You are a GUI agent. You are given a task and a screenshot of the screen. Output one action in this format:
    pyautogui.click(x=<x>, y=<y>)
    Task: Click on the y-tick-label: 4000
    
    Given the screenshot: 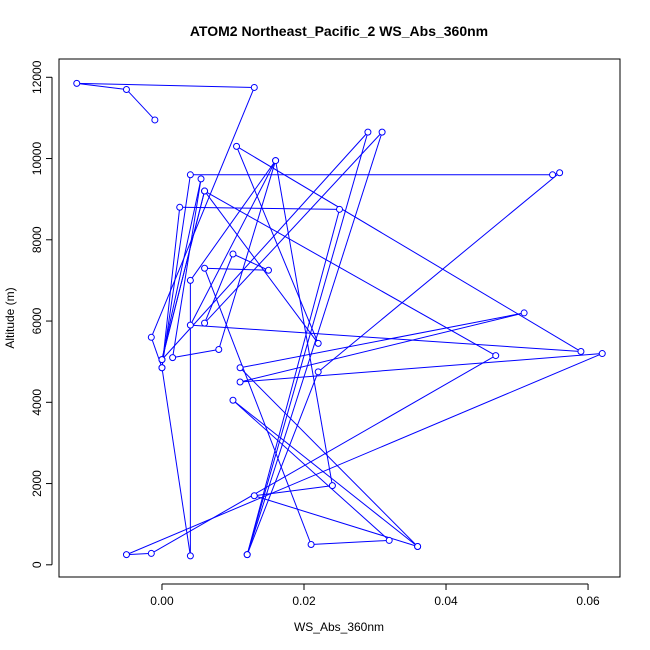 What is the action you would take?
    pyautogui.click(x=37, y=402)
    